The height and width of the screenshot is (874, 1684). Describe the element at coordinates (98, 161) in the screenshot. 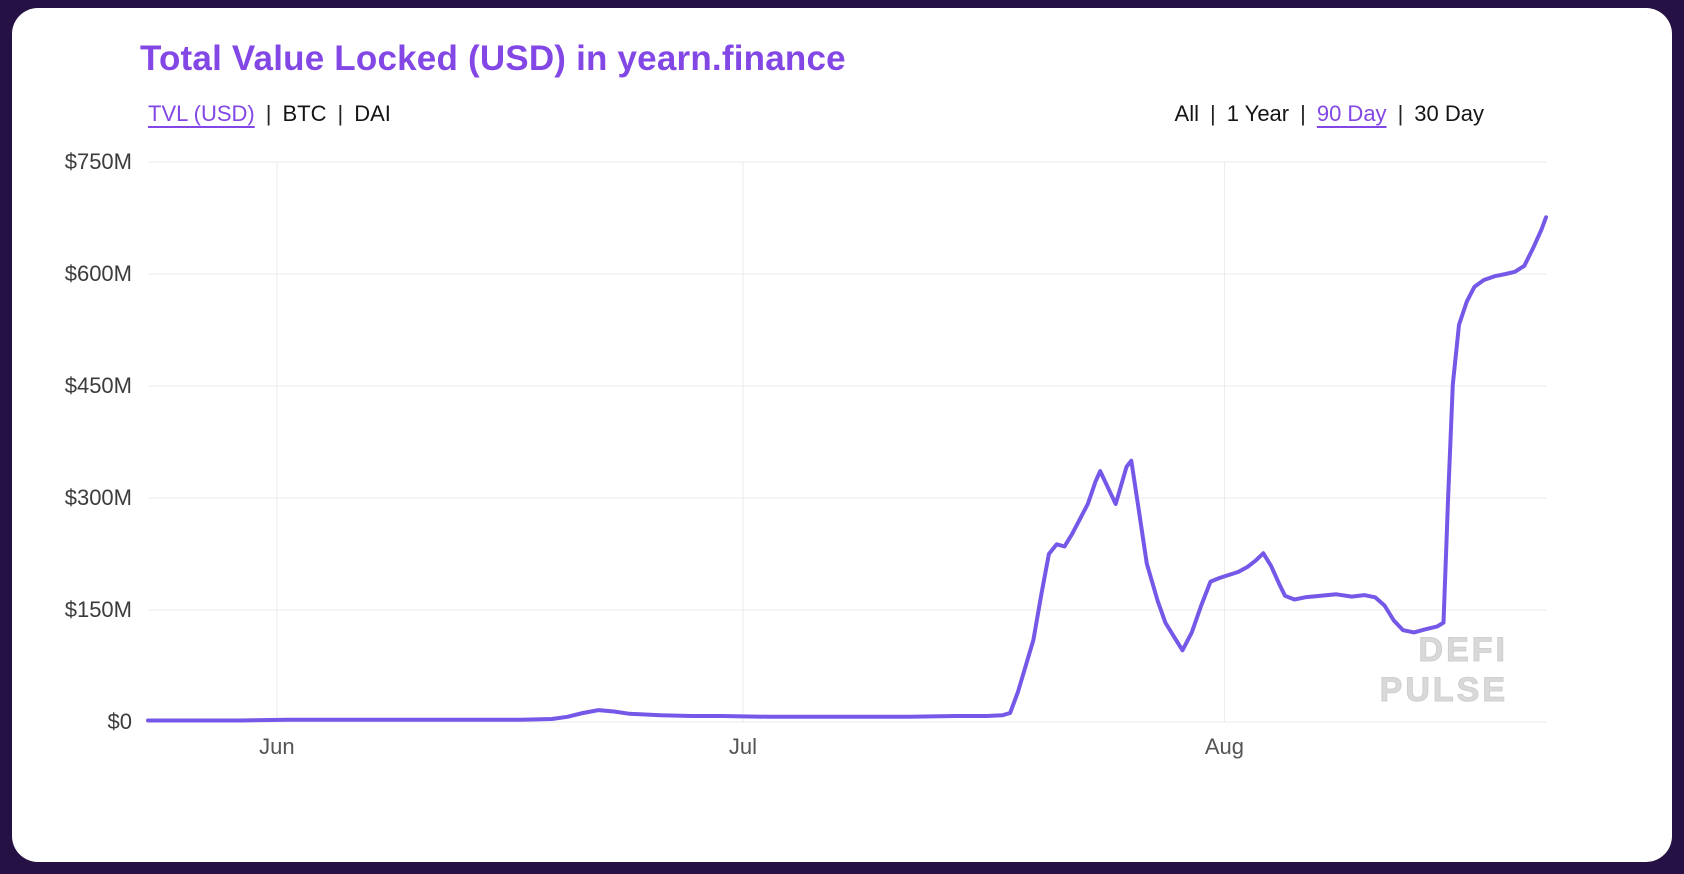

I see `y-axis-label: $750M` at that location.